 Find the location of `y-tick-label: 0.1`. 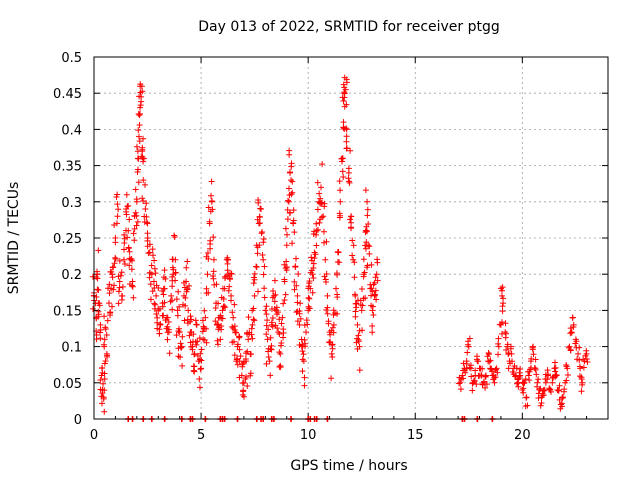

y-tick-label: 0.1 is located at coordinates (71, 348).